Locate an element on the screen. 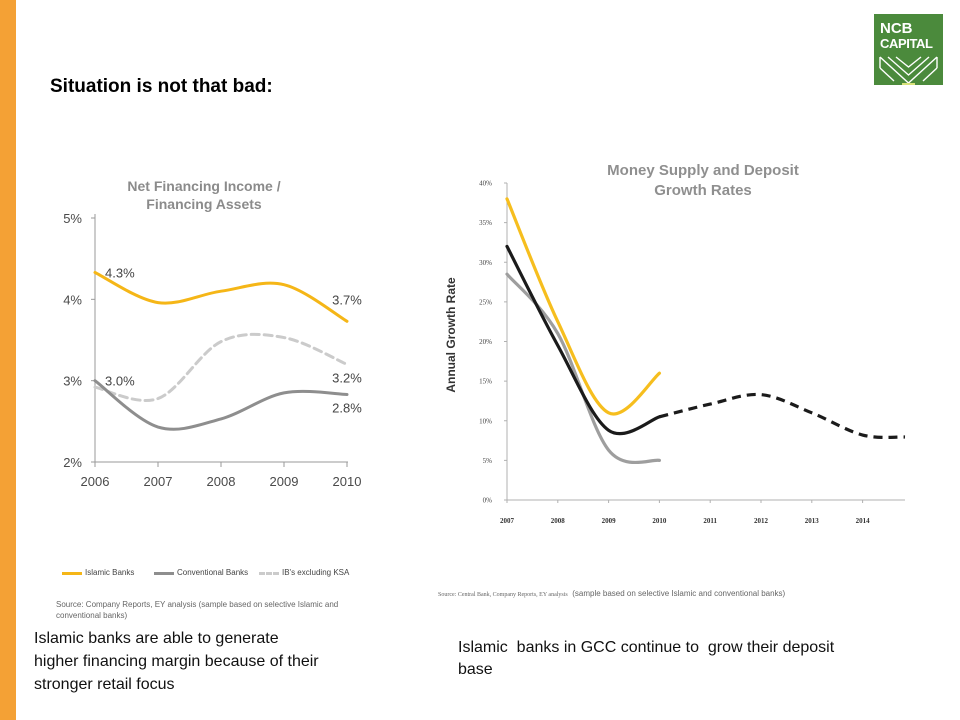 This screenshot has height=720, width=960. x-tick-label: 2012 is located at coordinates (761, 521).